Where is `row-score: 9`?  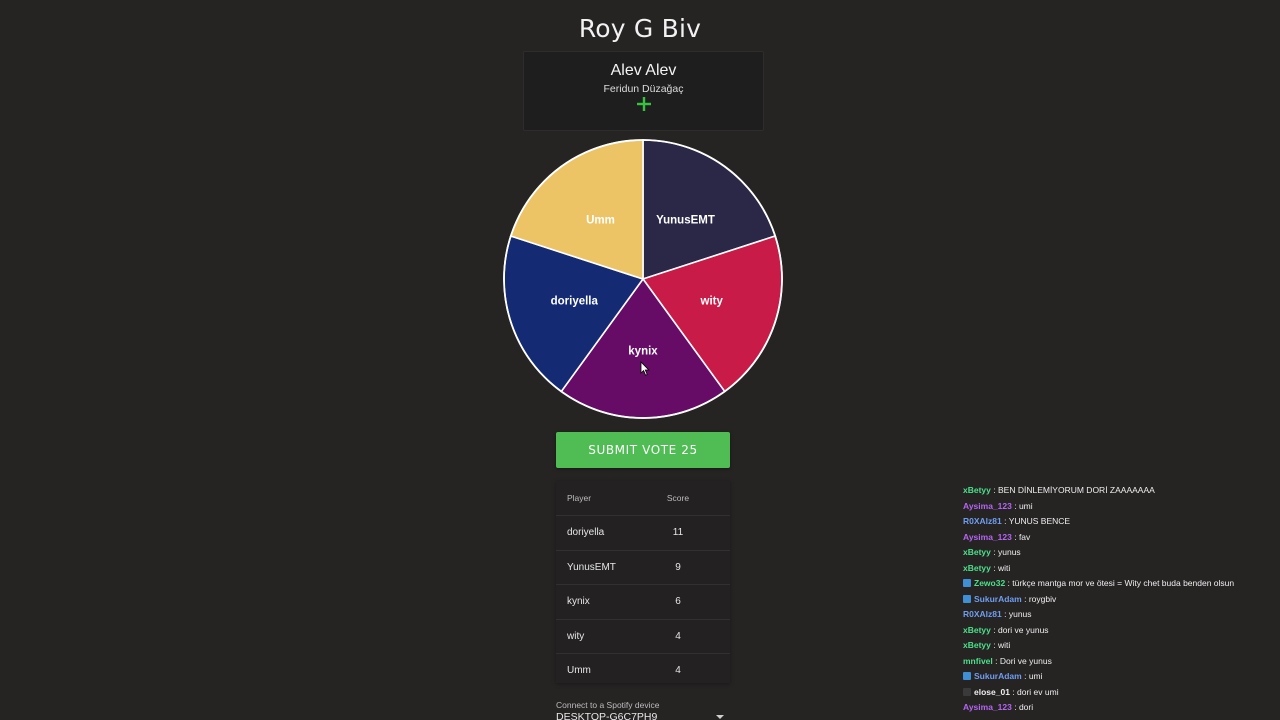
row-score: 9 is located at coordinates (678, 567).